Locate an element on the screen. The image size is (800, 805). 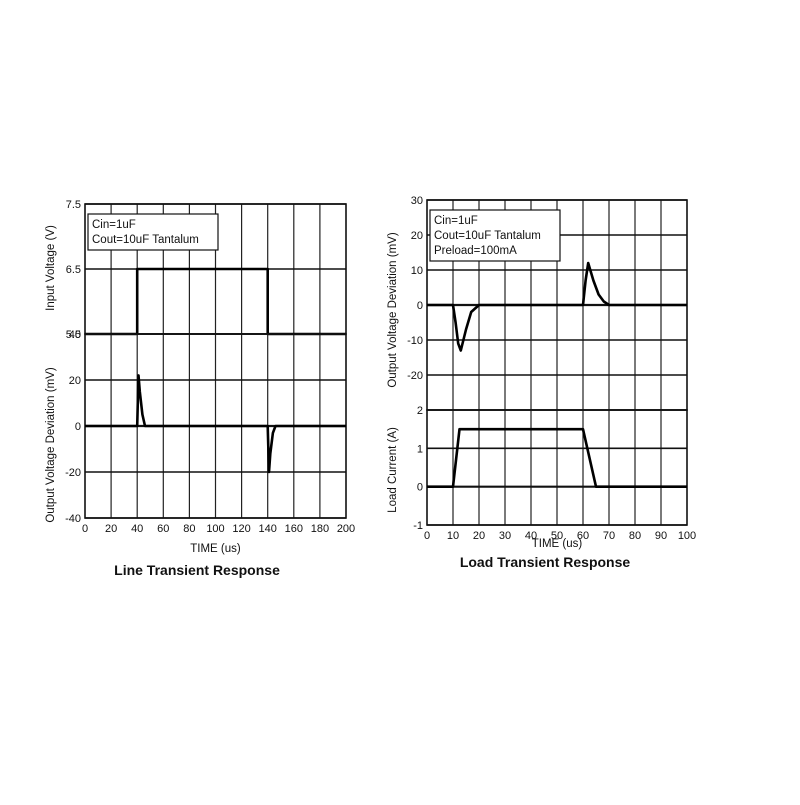
x-tick-label: 10 is located at coordinates (453, 536).